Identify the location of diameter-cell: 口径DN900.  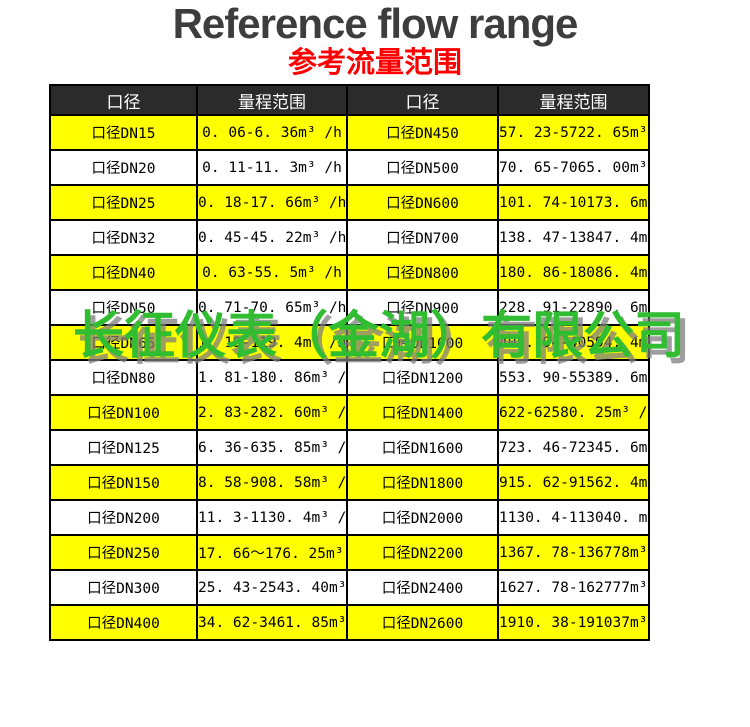
(422, 307).